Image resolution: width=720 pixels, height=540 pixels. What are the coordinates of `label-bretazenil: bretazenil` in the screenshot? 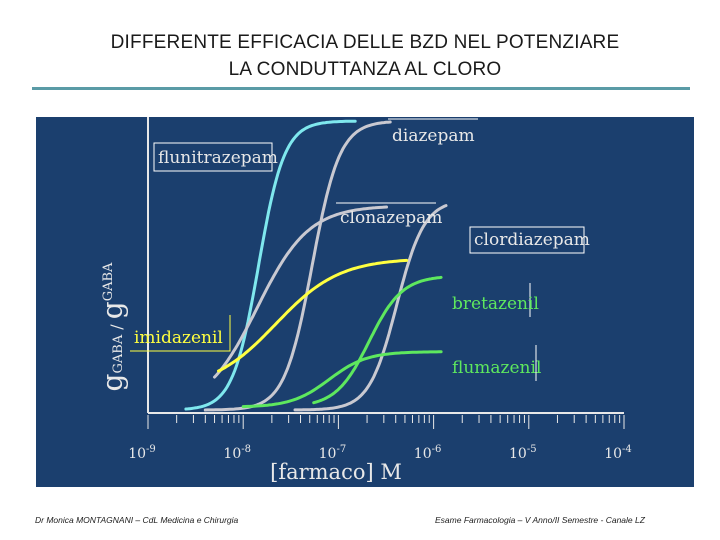 It's located at (495, 300).